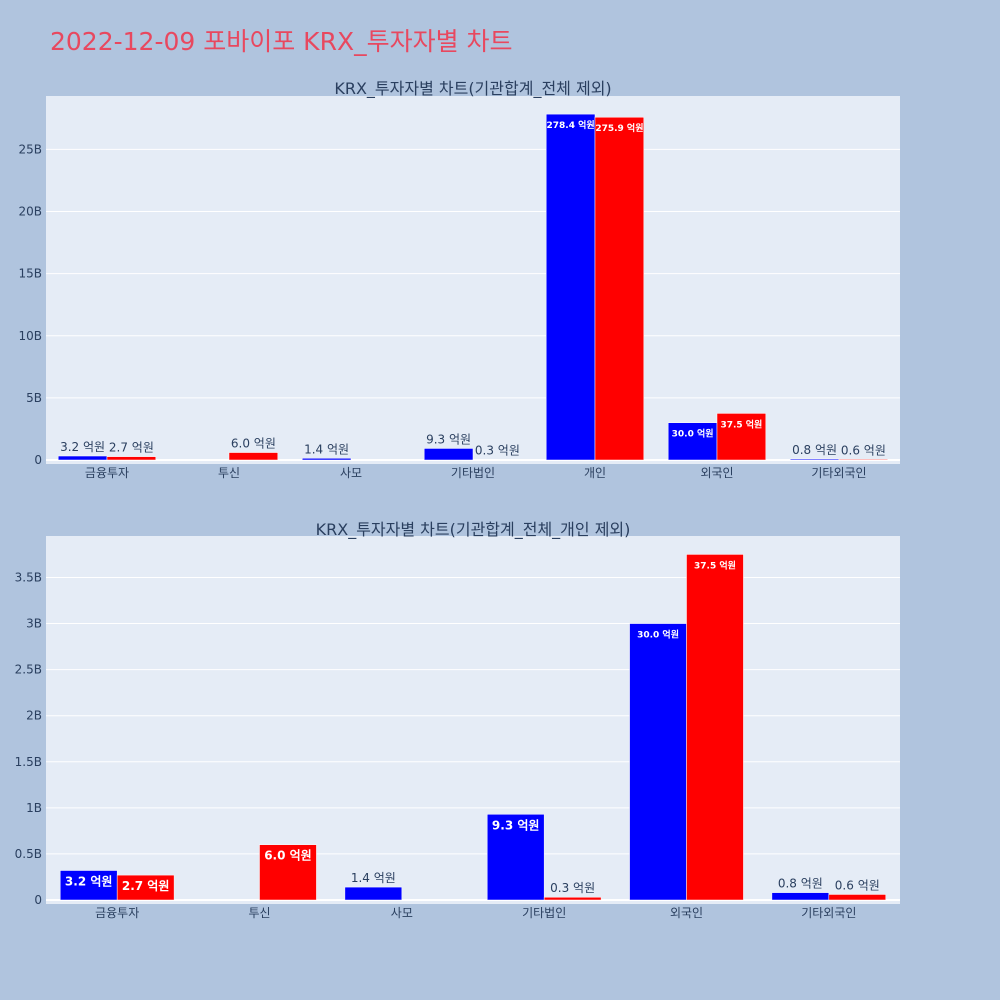  I want to click on chart-2-x-tick-label: 투신, so click(259, 913).